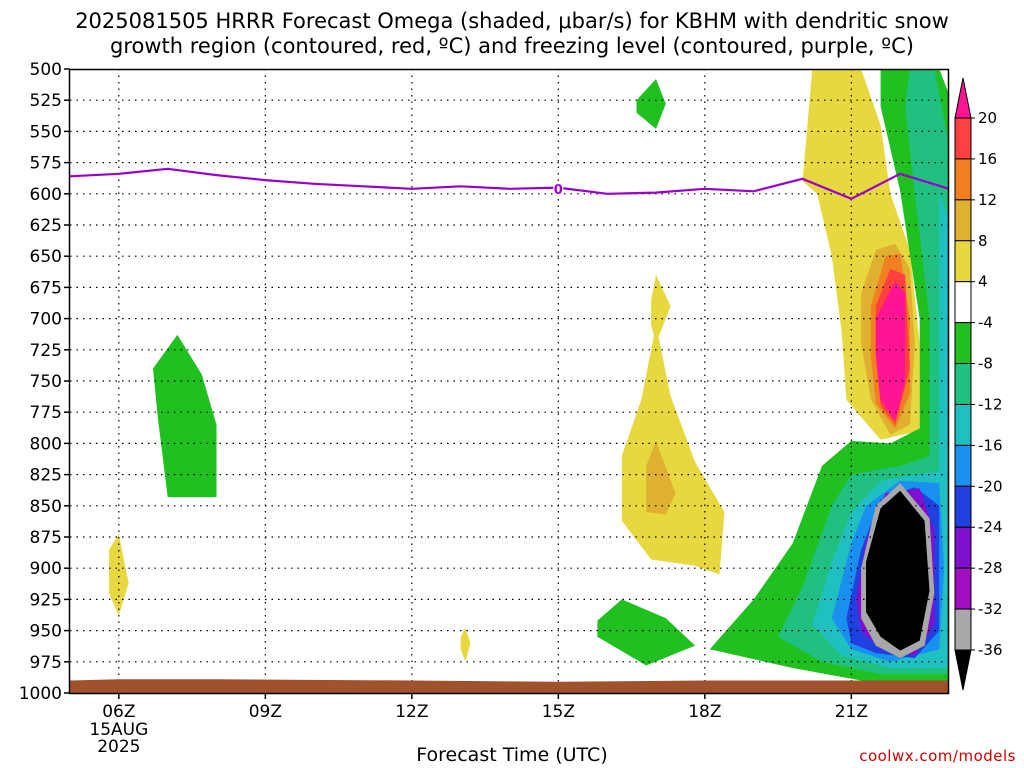  What do you see at coordinates (46, 600) in the screenshot?
I see `y-tick-label-925: 925` at bounding box center [46, 600].